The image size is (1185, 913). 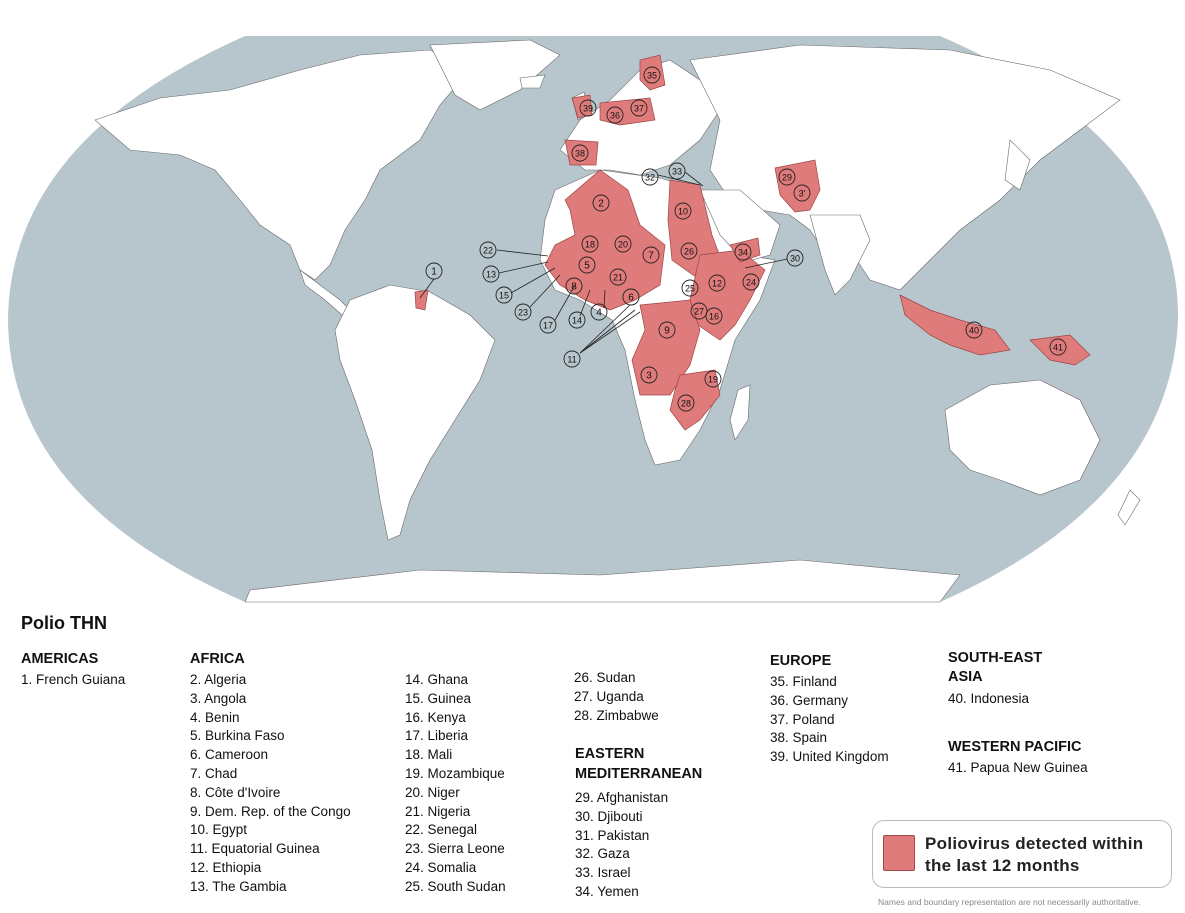 I want to click on marker-label: 26, so click(x=689, y=252).